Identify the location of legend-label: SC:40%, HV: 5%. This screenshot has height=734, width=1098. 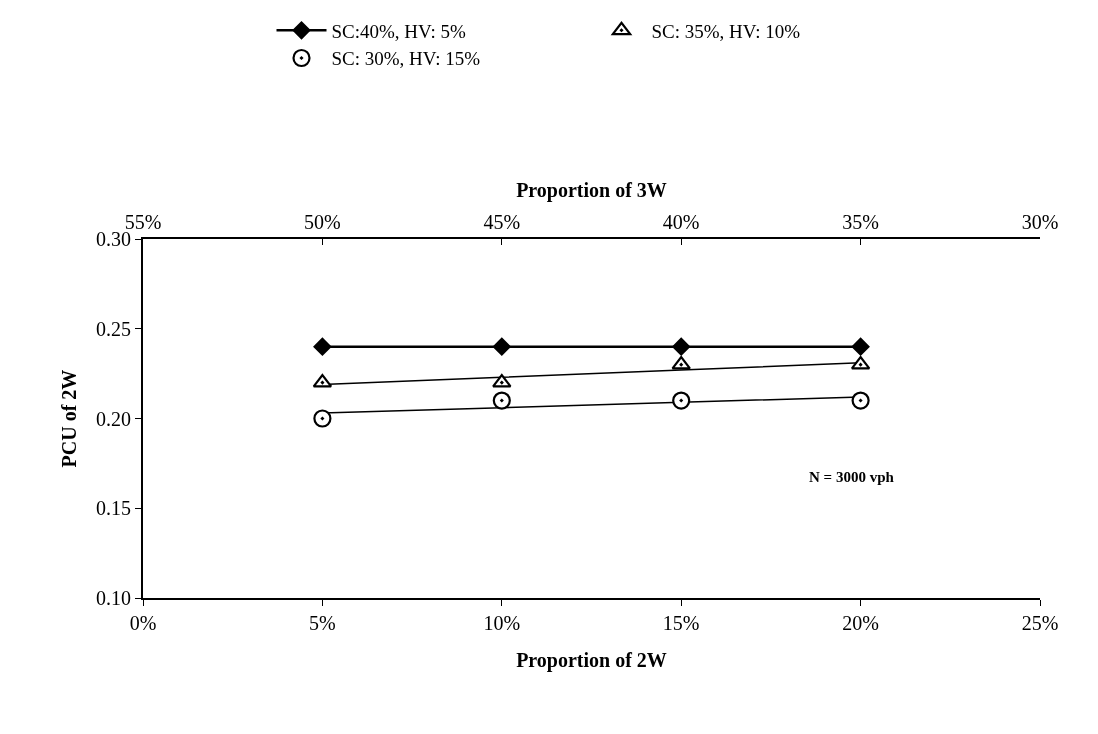
(398, 31).